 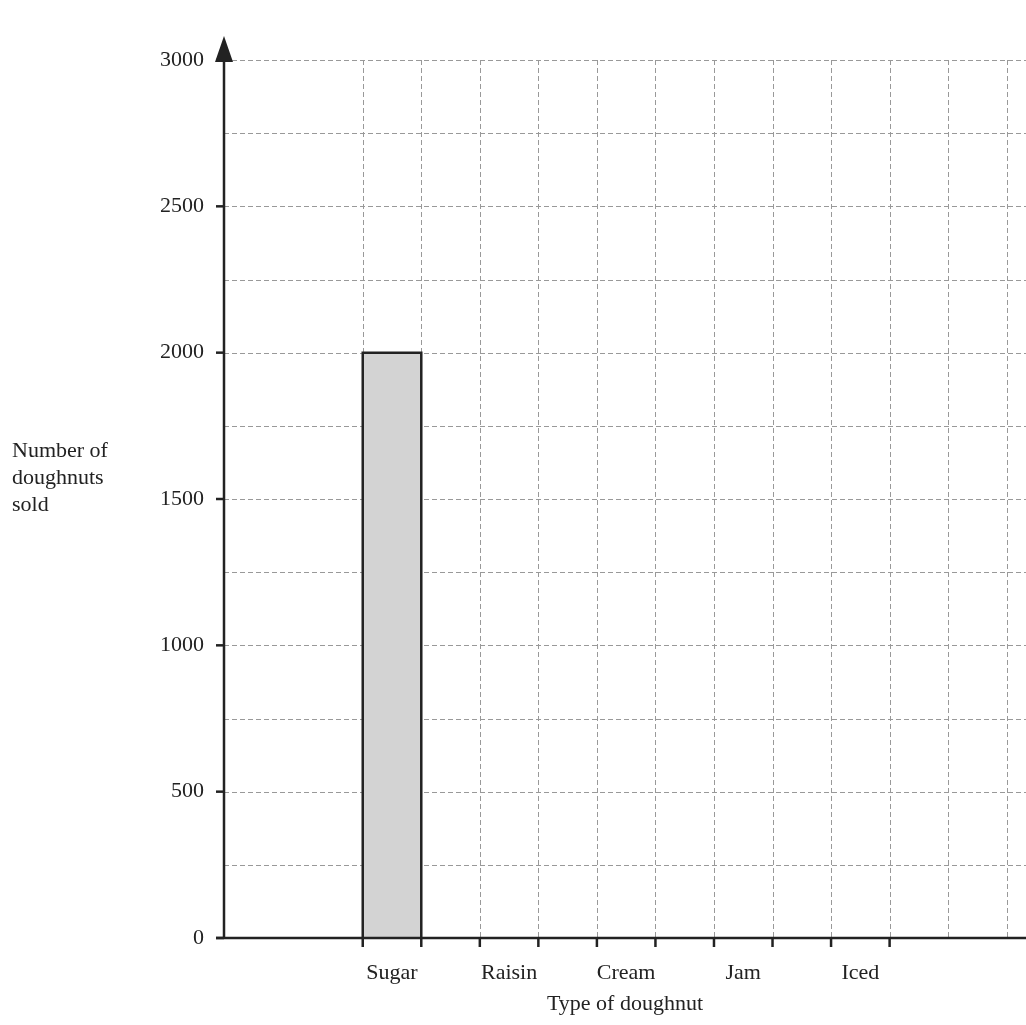 I want to click on y-axis-title: Number of doughnuts sold, so click(x=60, y=476).